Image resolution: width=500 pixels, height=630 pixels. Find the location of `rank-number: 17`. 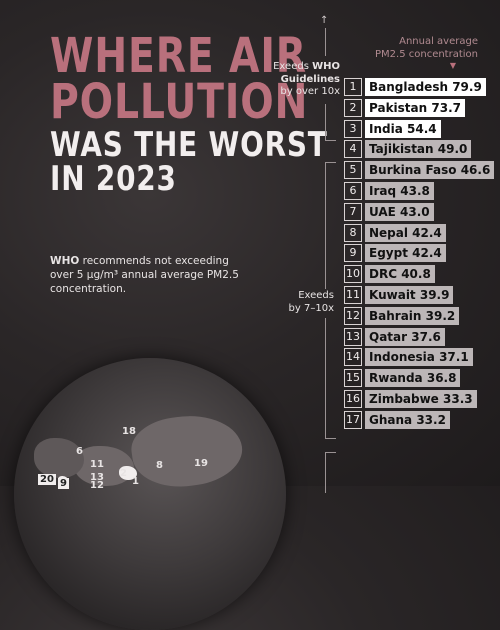

rank-number: 17 is located at coordinates (353, 420).